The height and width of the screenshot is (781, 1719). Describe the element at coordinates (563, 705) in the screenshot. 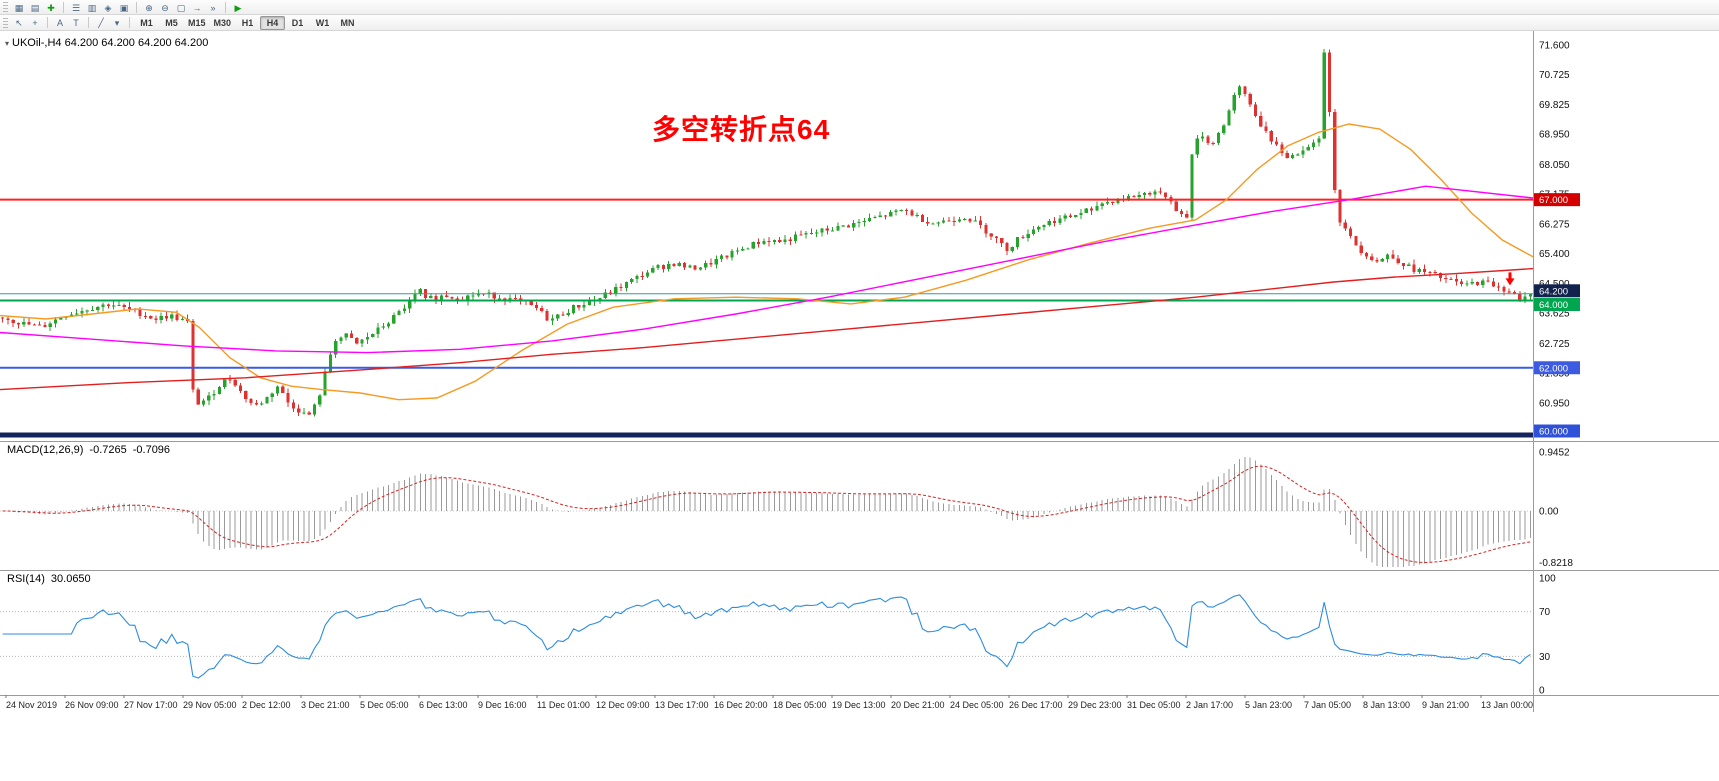

I see `time-axis-label: 11 Dec 01:00` at that location.